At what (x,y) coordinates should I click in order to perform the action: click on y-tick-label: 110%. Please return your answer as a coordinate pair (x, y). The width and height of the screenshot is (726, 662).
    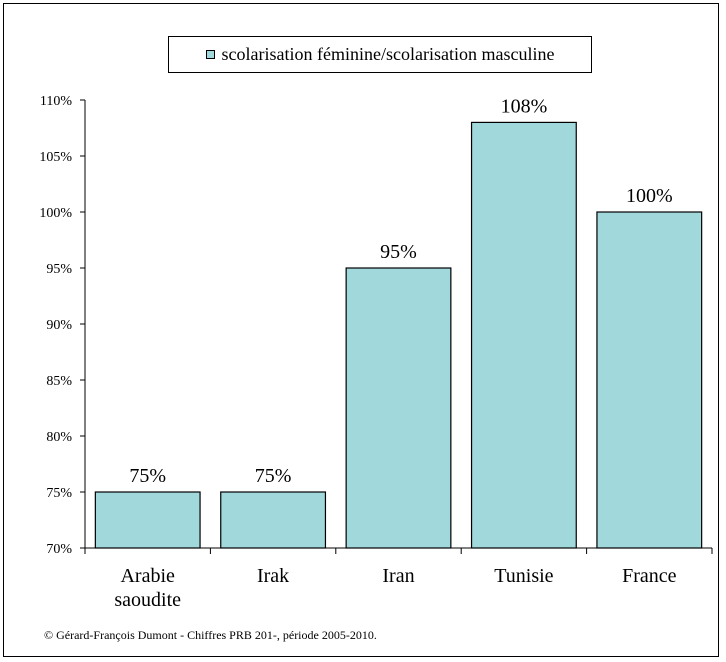
    Looking at the image, I should click on (56, 101).